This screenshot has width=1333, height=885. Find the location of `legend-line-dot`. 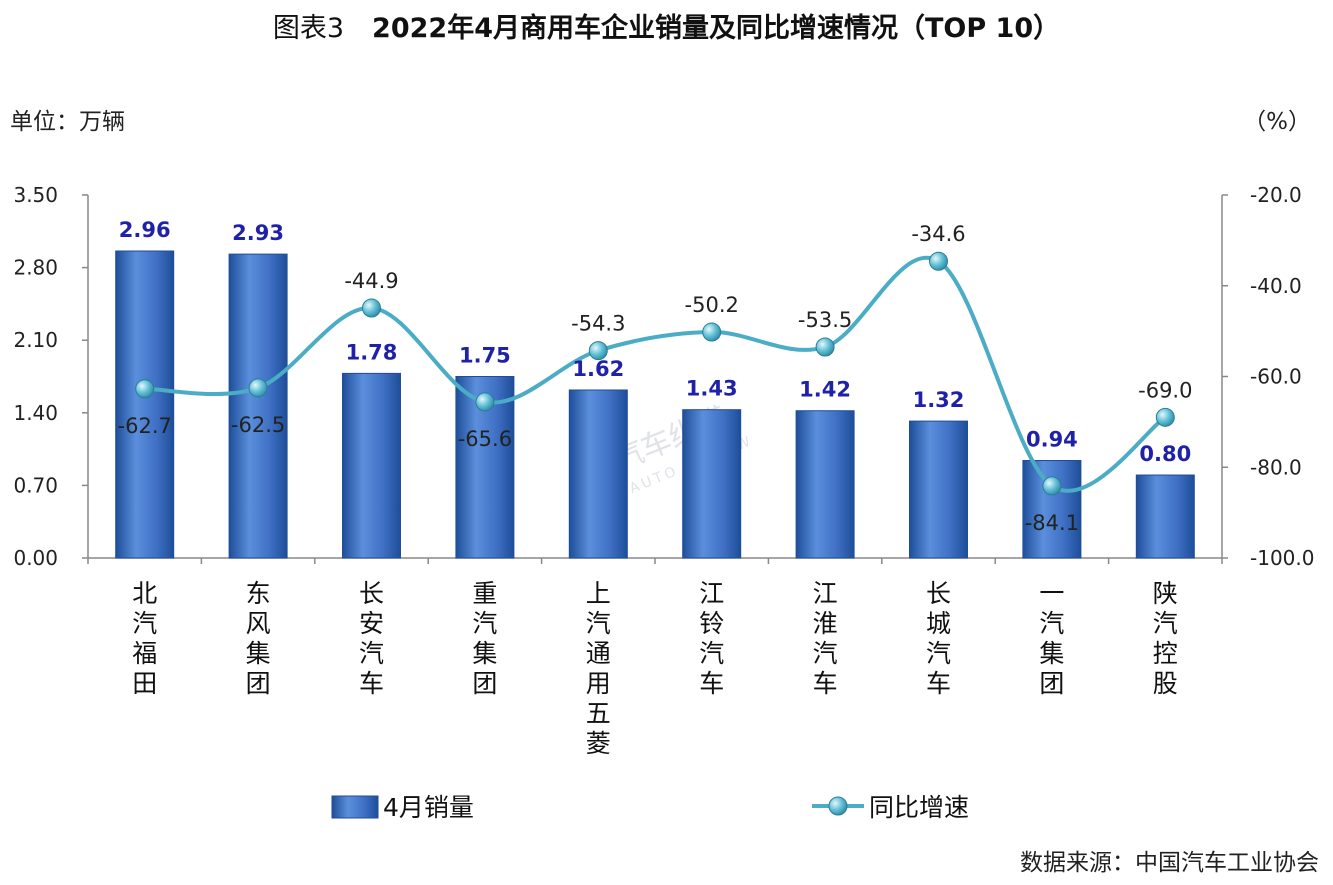

legend-line-dot is located at coordinates (838, 806).